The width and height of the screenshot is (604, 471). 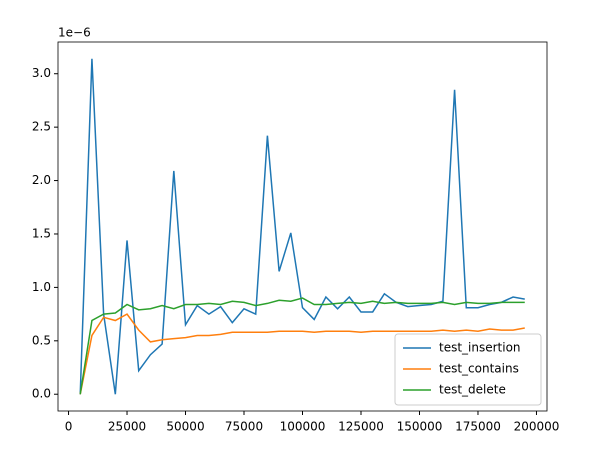 What do you see at coordinates (479, 369) in the screenshot?
I see `legend-label: test_contains` at bounding box center [479, 369].